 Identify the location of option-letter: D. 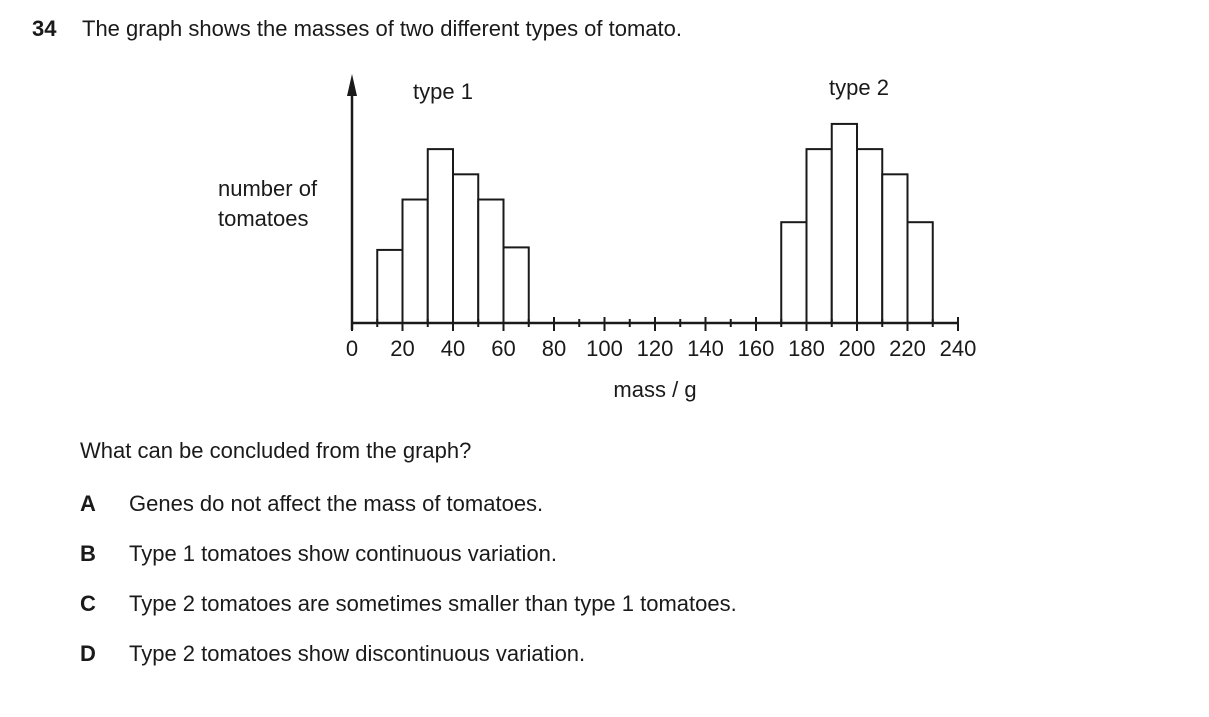
(88, 653).